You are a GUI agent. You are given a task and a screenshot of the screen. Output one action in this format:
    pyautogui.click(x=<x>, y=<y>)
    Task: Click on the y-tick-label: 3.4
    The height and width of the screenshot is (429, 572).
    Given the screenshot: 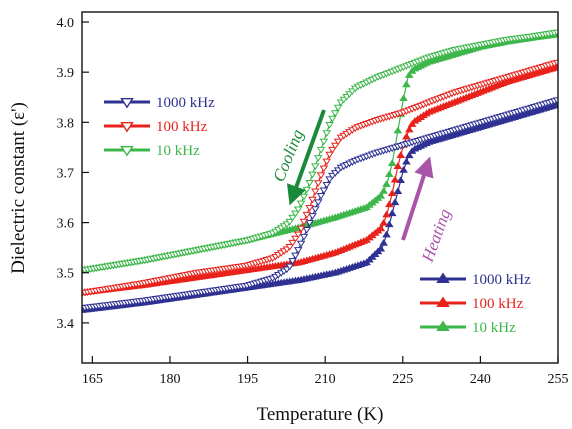 What is the action you would take?
    pyautogui.click(x=66, y=324)
    